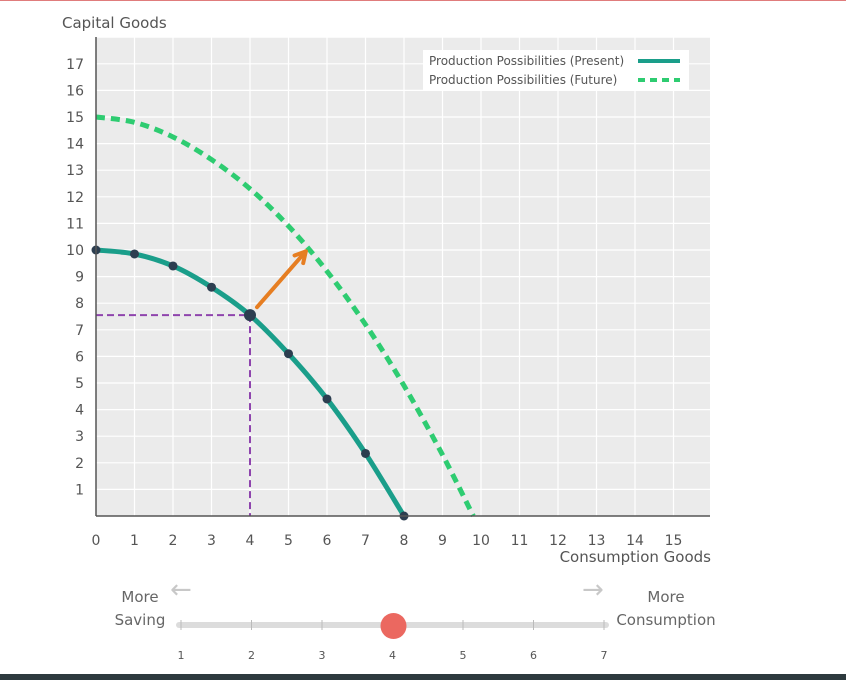  I want to click on legend-box, so click(556, 70).